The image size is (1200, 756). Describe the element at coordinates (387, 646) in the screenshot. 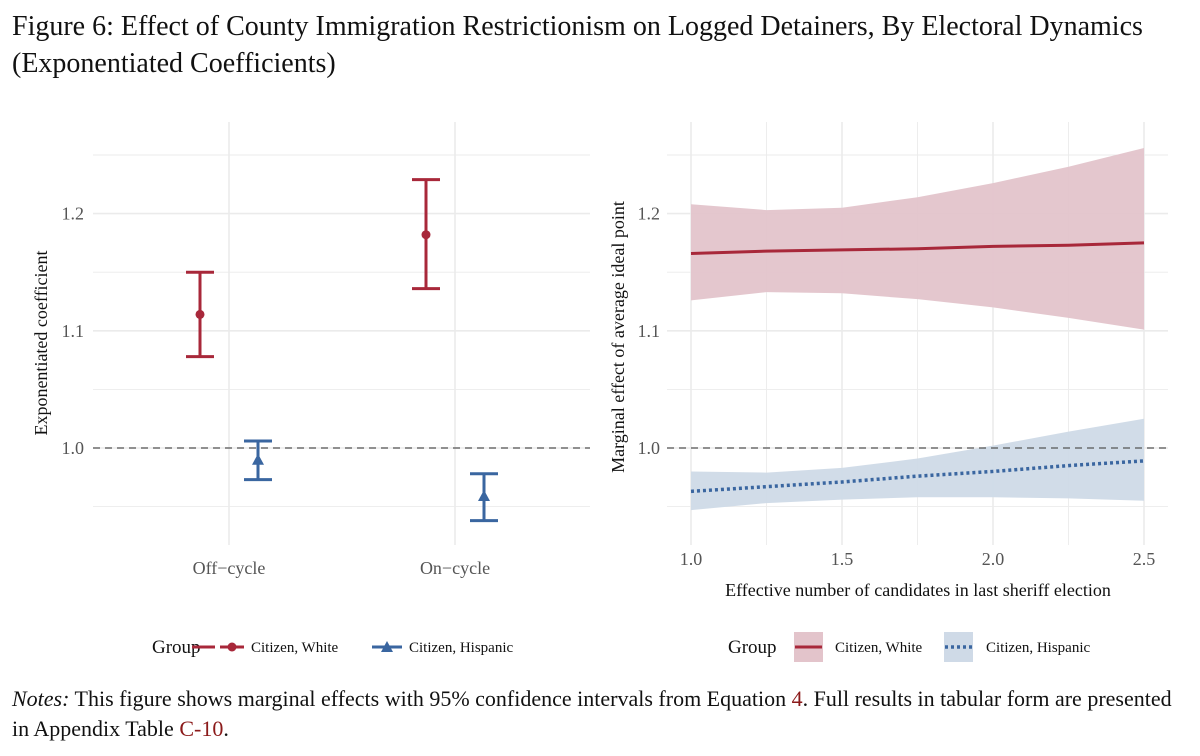

I see `triangle-marker-icon` at that location.